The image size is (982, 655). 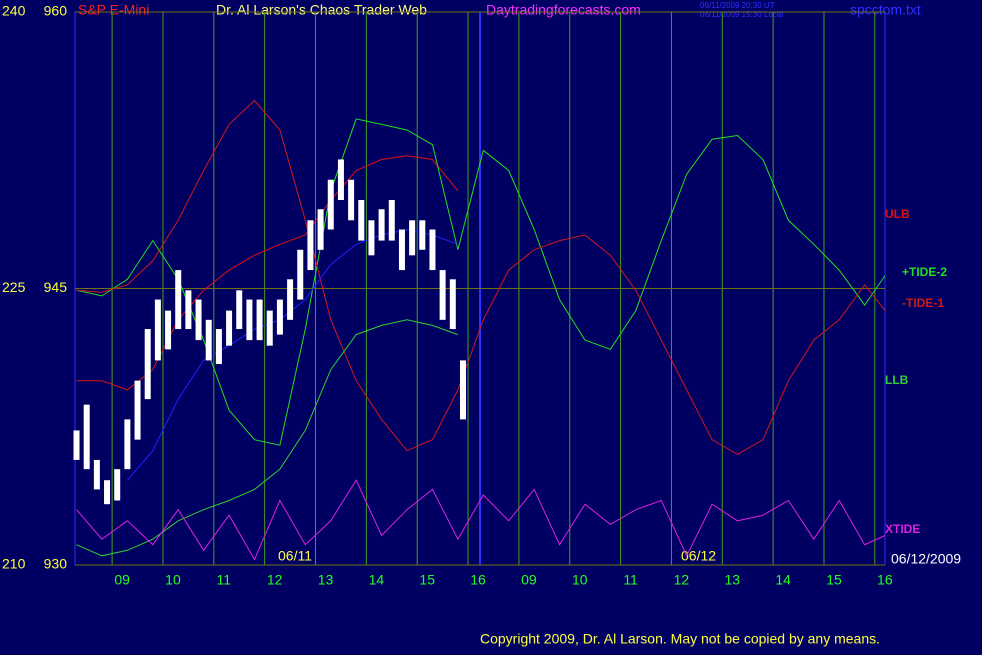 I want to click on instrument: S&P E-Mini, so click(x=113, y=10).